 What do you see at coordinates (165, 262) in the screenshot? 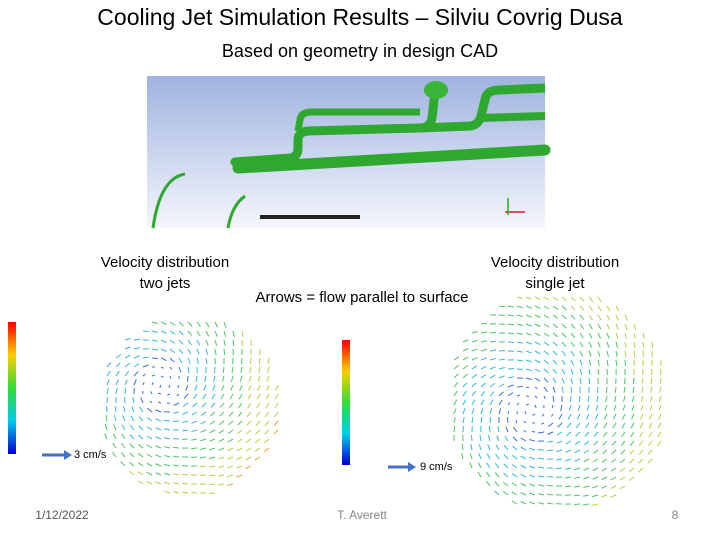
I see `panel-label: Velocity distribution` at bounding box center [165, 262].